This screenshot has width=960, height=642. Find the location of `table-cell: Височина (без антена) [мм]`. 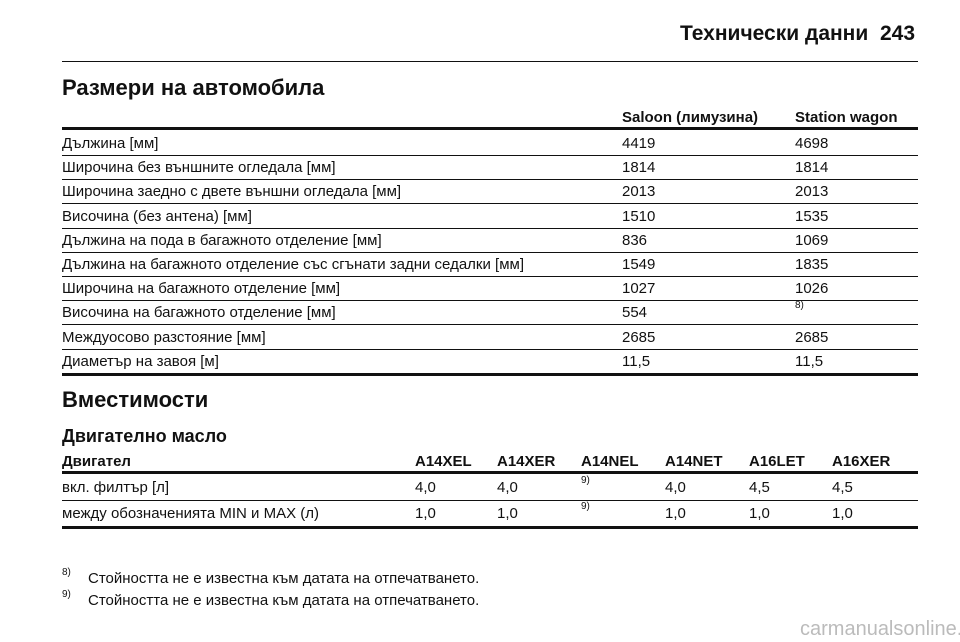

table-cell: Височина (без антена) [мм] is located at coordinates (157, 216).